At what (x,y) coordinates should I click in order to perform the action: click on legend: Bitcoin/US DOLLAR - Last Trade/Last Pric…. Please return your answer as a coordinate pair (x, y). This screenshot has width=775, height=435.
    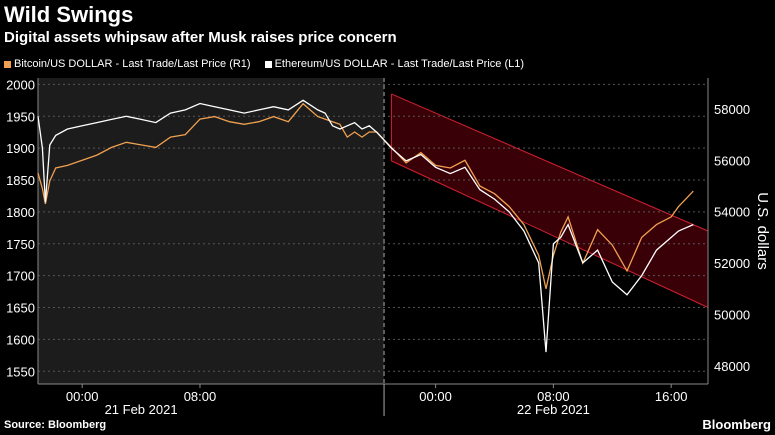
    Looking at the image, I should click on (264, 64).